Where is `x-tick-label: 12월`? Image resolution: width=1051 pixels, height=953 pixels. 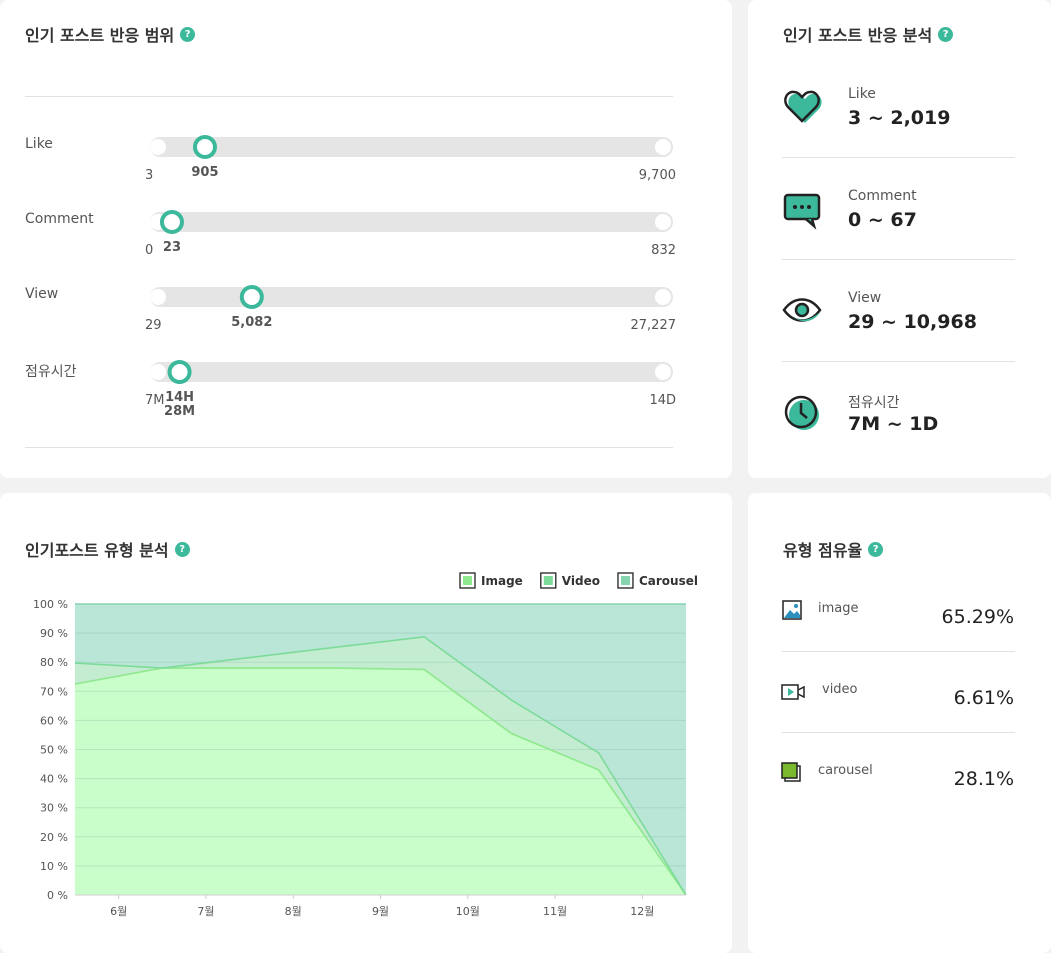 x-tick-label: 12월 is located at coordinates (642, 911).